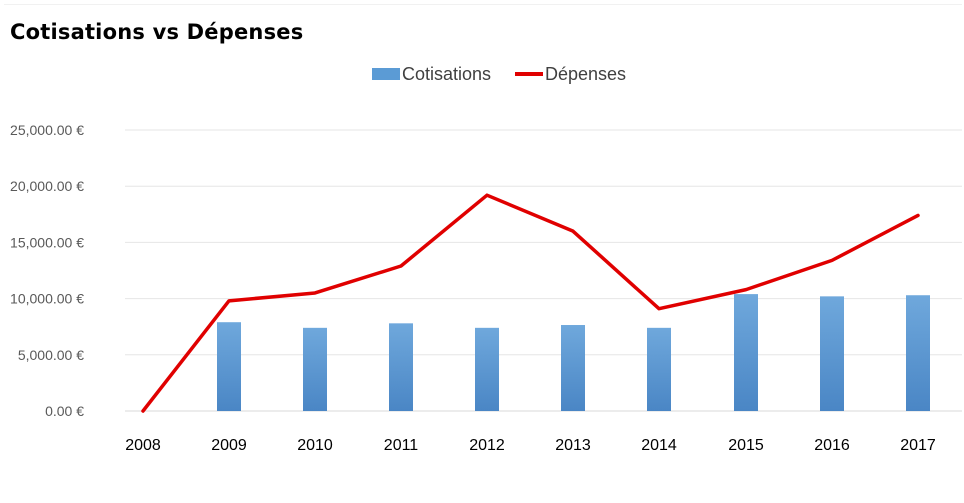 The height and width of the screenshot is (503, 964). I want to click on legend-item-depenses: Dépenses, so click(570, 74).